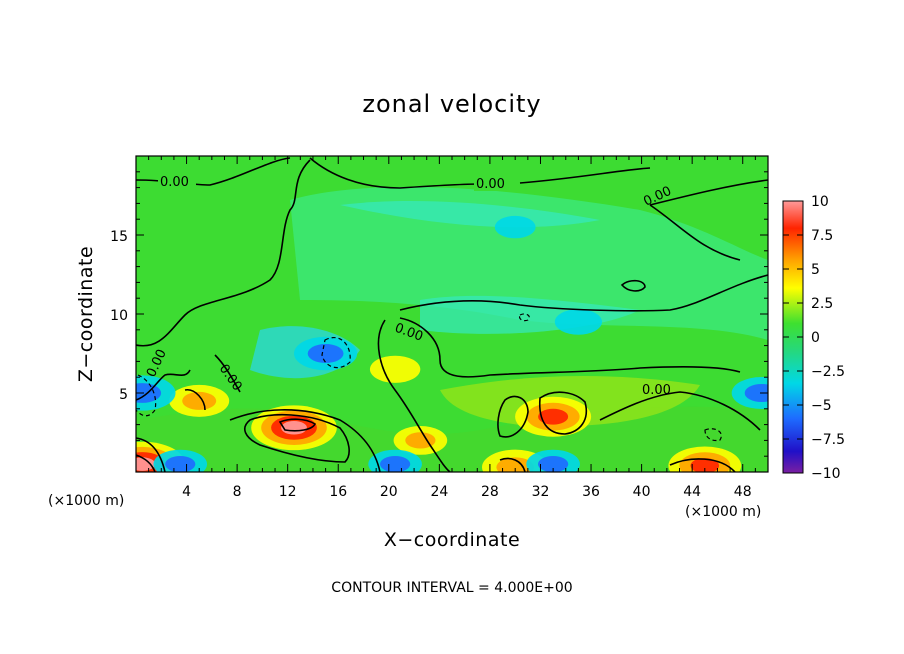 The height and width of the screenshot is (654, 904). Describe the element at coordinates (288, 492) in the screenshot. I see `x-tick-label: 12` at that location.